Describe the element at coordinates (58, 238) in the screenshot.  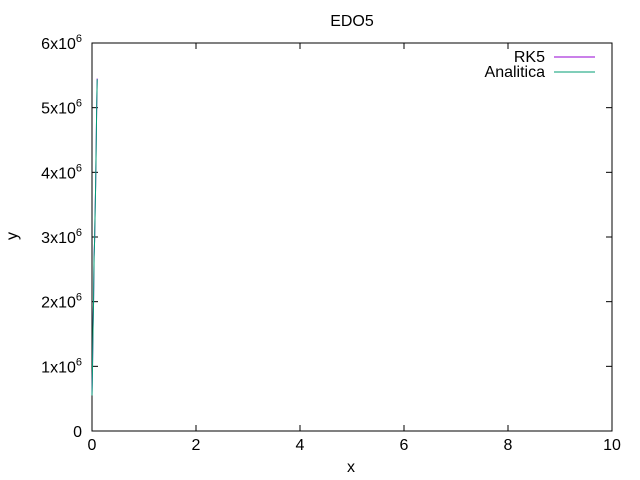
I see `y-tick-mantissa: 3x10` at that location.